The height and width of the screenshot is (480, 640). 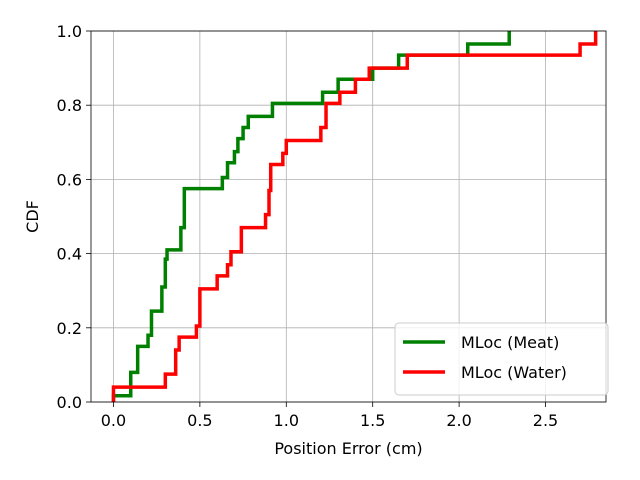 I want to click on legend-box, so click(x=501, y=359).